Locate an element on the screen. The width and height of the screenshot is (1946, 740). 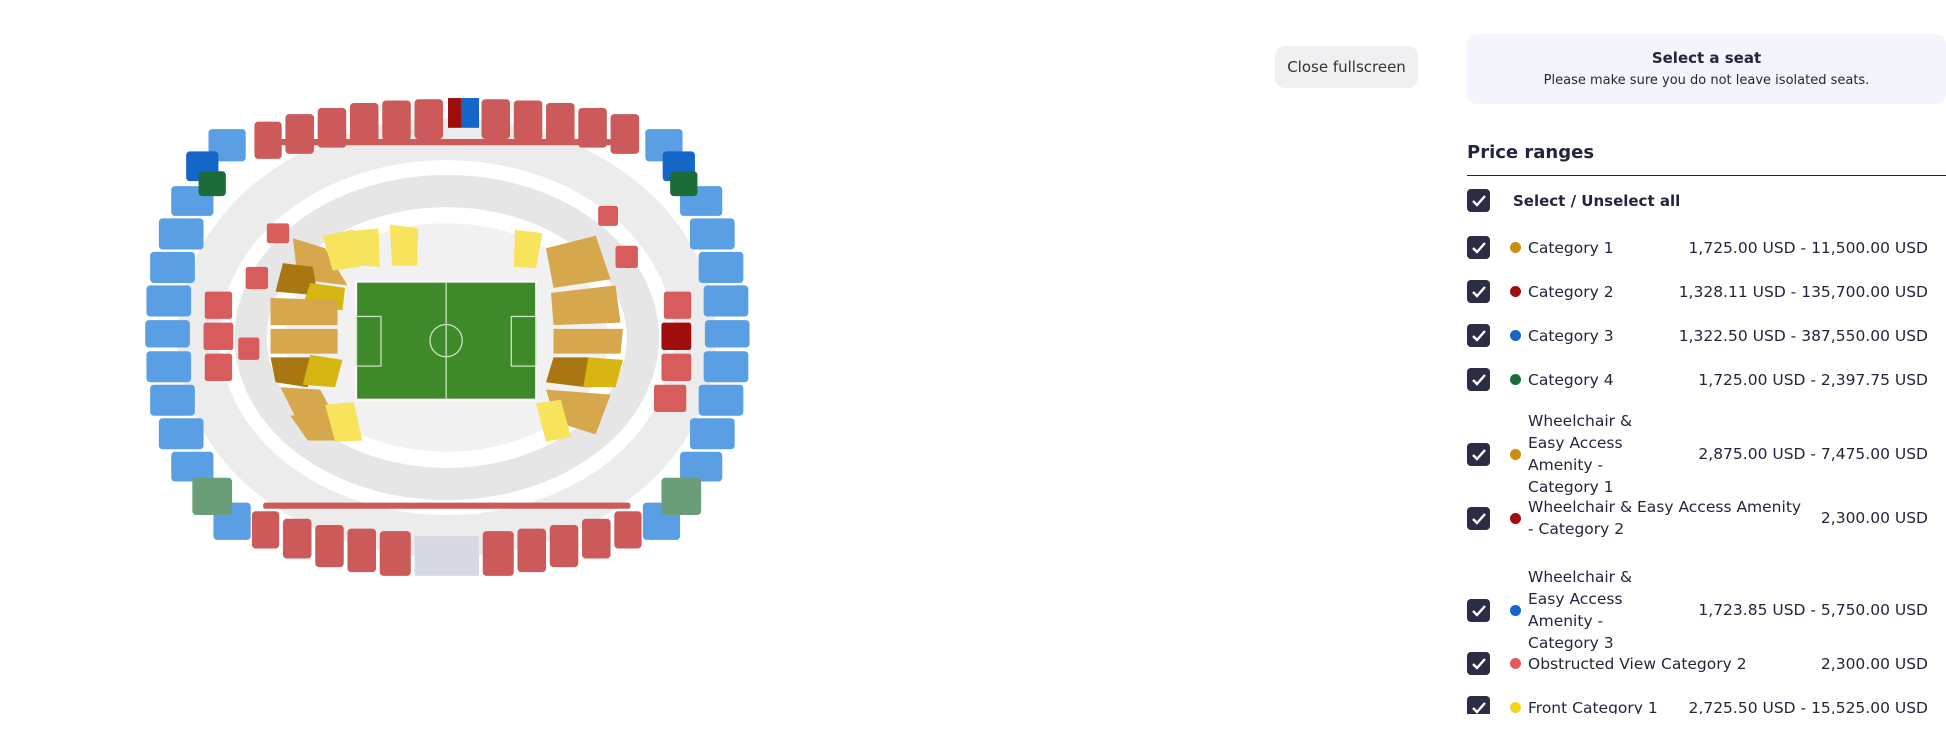
pitch is located at coordinates (446, 340).